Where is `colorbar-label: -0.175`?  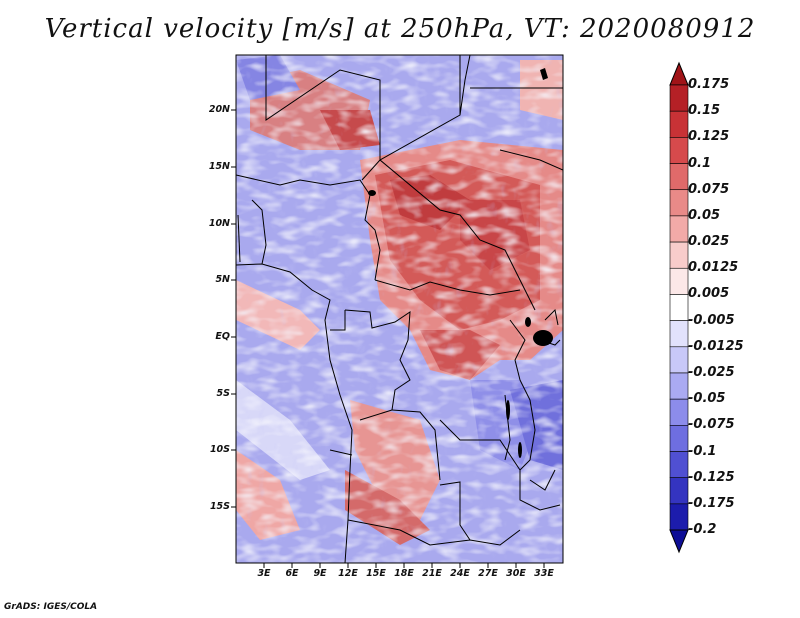
colorbar-label: -0.175 is located at coordinates (711, 503).